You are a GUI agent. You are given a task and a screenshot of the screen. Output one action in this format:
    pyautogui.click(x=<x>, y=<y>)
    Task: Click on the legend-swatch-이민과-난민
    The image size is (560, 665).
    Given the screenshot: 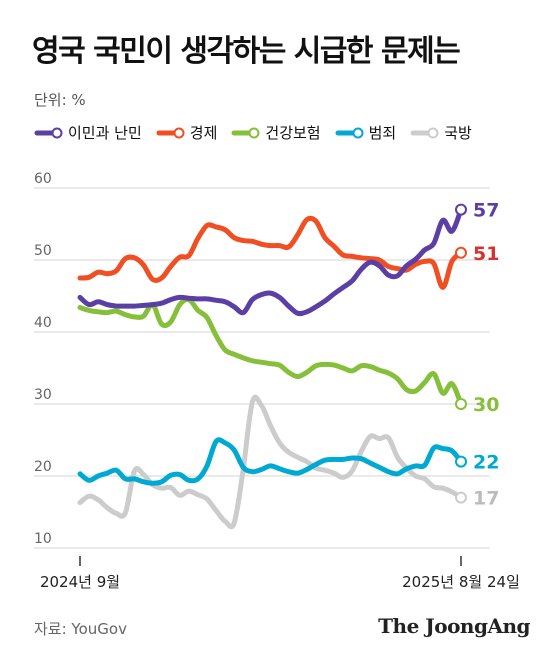 What is the action you would take?
    pyautogui.click(x=49, y=133)
    